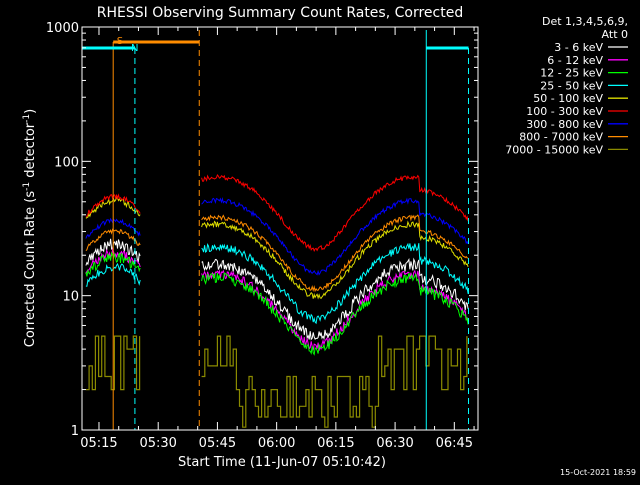 The width and height of the screenshot is (640, 485). Describe the element at coordinates (598, 472) in the screenshot. I see `footer-date: 15-Oct-2021 18:59` at that location.